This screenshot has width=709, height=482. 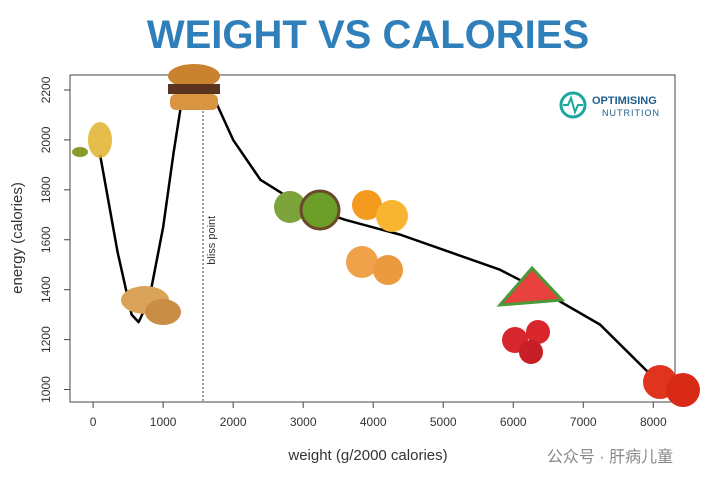 I want to click on y-tick-label: 1000, so click(x=46, y=389).